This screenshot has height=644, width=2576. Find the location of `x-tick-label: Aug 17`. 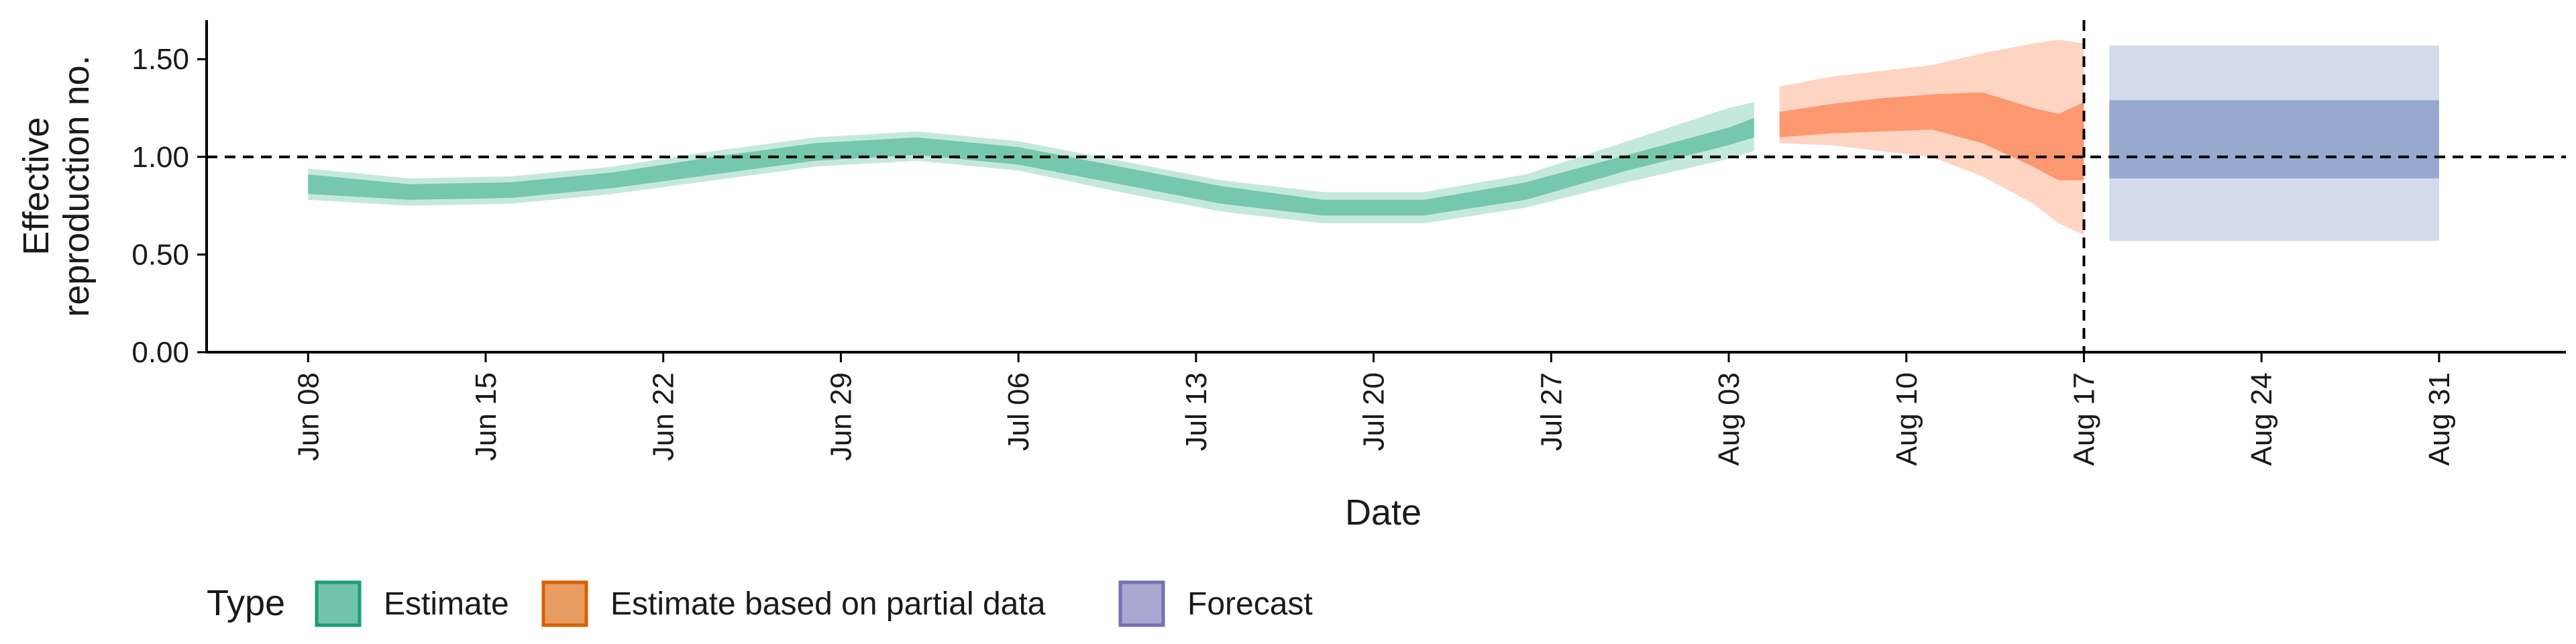

x-tick-label: Aug 17 is located at coordinates (2084, 419).